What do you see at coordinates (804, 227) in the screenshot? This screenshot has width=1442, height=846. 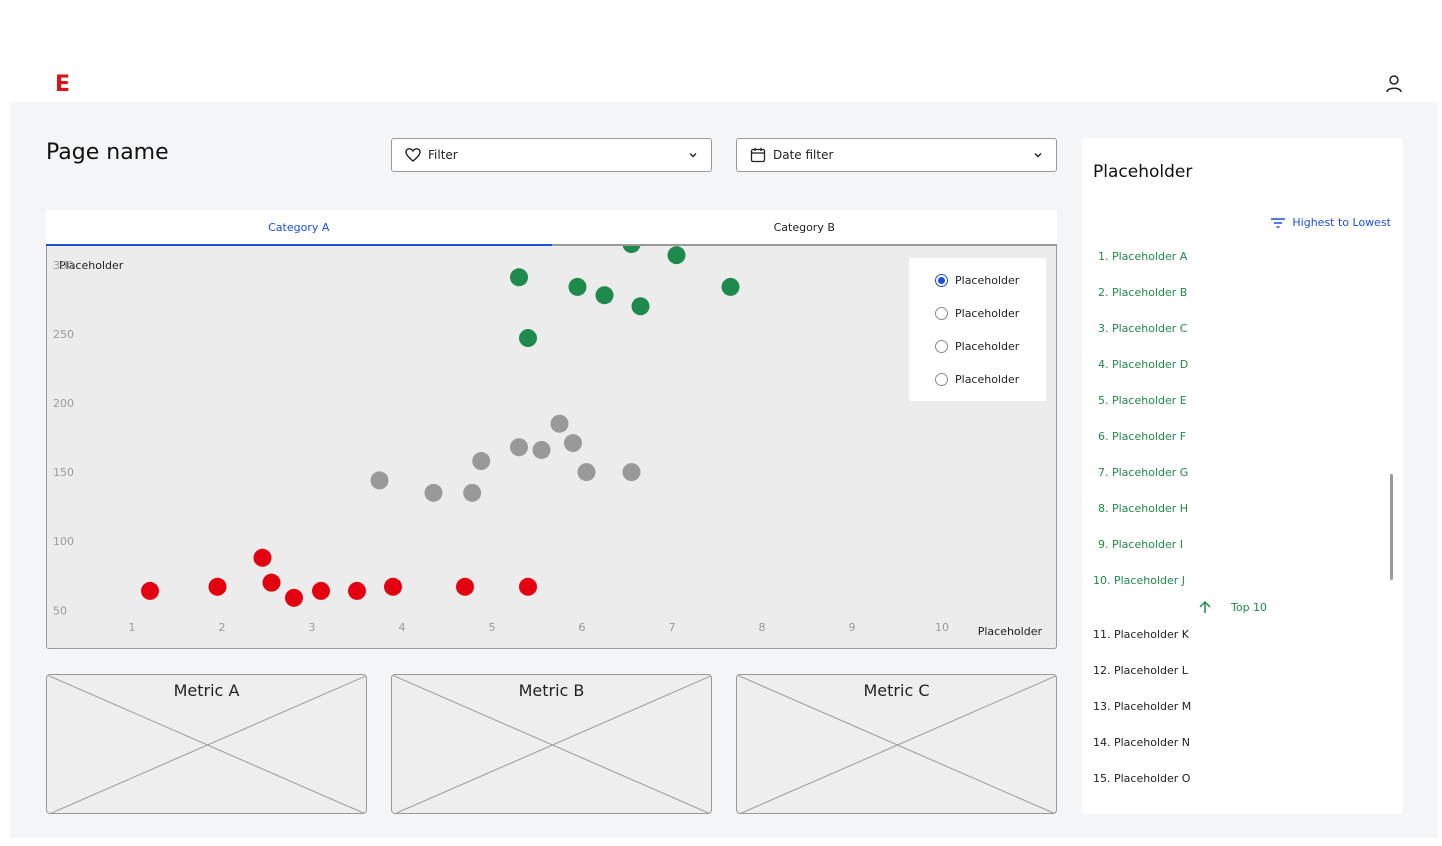 I see `tab-category-b: Category B` at bounding box center [804, 227].